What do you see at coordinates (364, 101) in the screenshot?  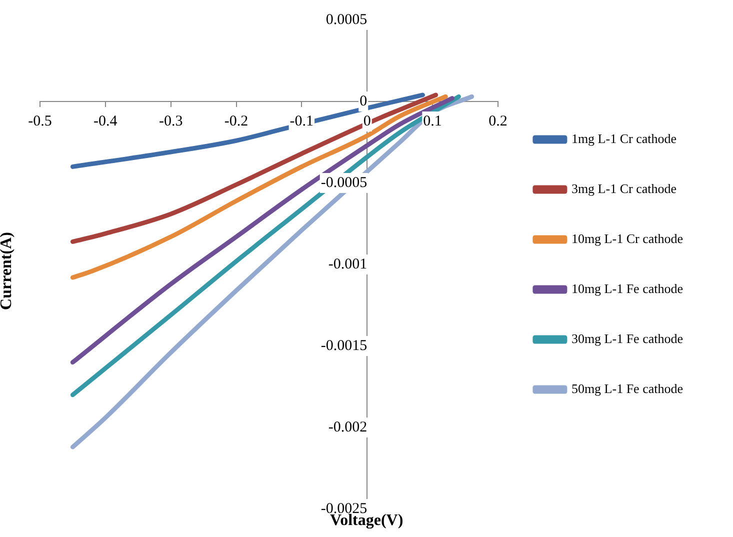 I see `y-tick-label: 0` at bounding box center [364, 101].